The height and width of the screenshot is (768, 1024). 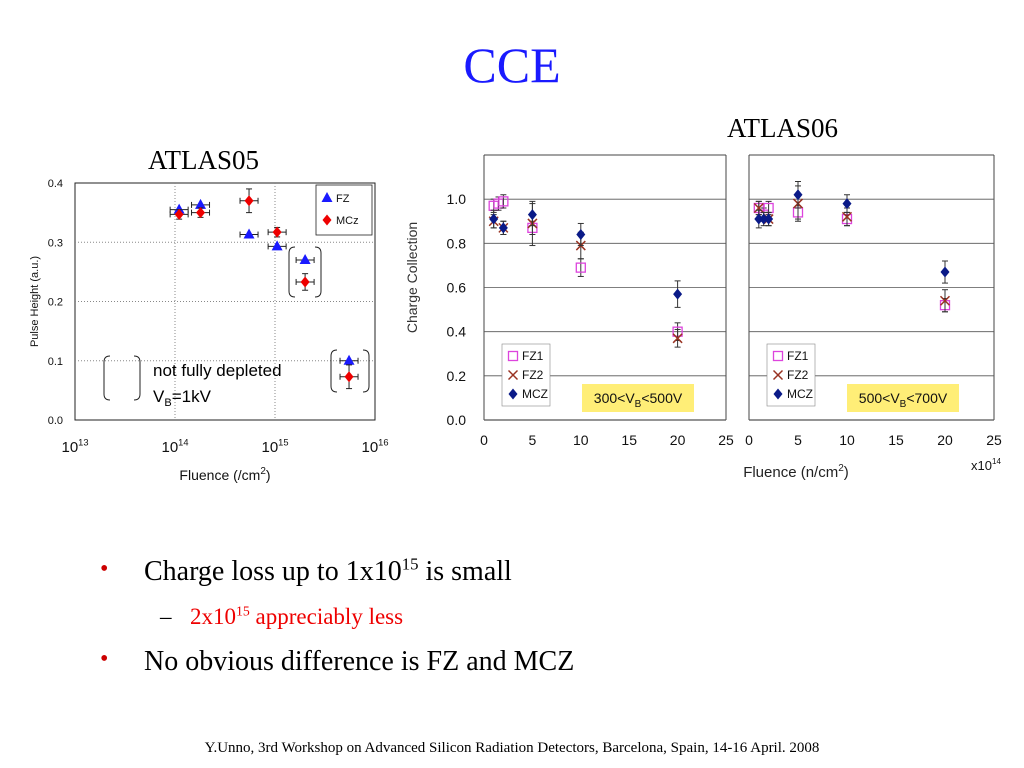 What do you see at coordinates (274, 446) in the screenshot?
I see `x-tick-label: 1015` at bounding box center [274, 446].